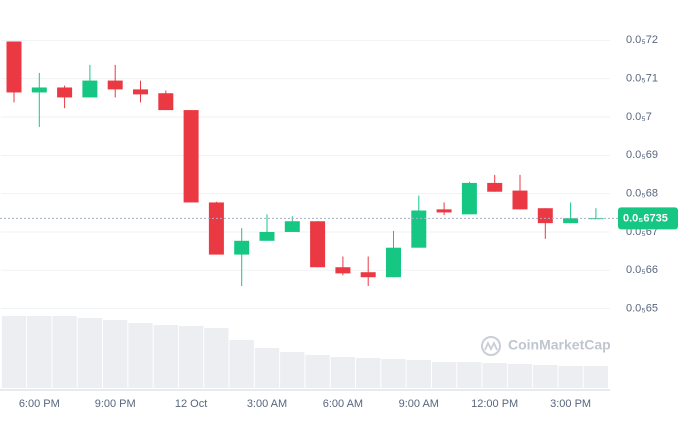  Describe the element at coordinates (642, 270) in the screenshot. I see `y-tick-label: 0.0₅66` at that location.